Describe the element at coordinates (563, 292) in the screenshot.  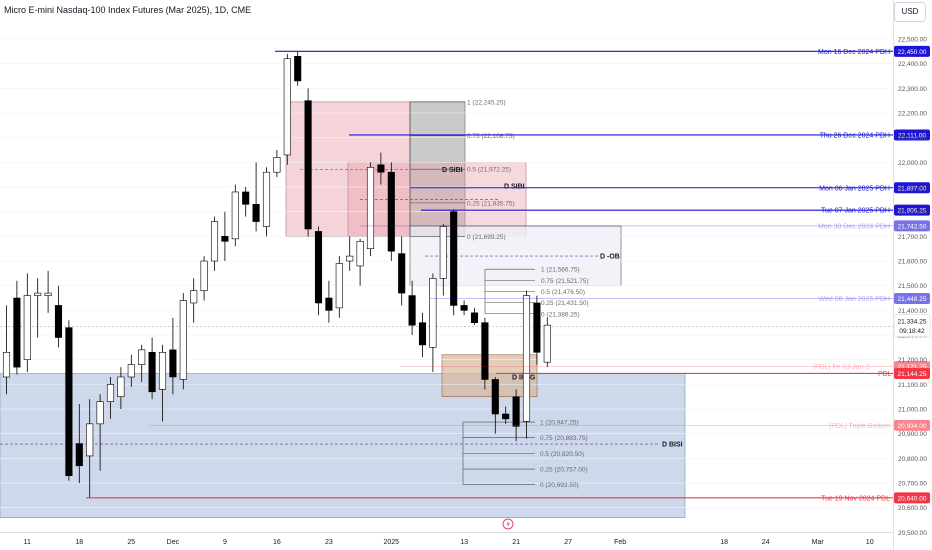
I see `fib2-label: 0.5 (21,476.50)` at that location.